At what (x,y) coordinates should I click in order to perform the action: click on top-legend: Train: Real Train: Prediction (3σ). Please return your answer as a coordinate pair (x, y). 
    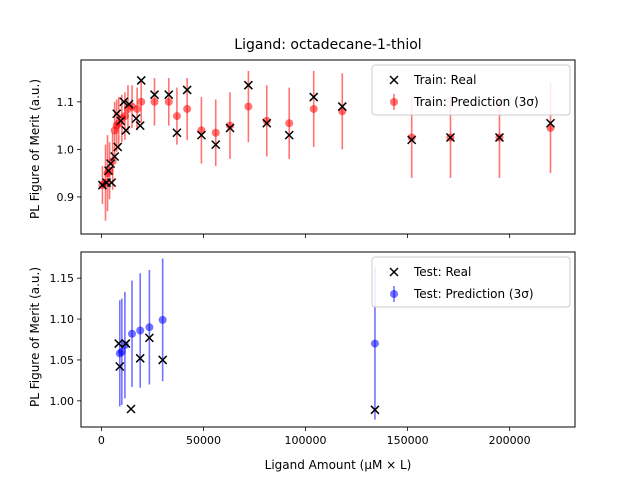
    Looking at the image, I should click on (471, 90).